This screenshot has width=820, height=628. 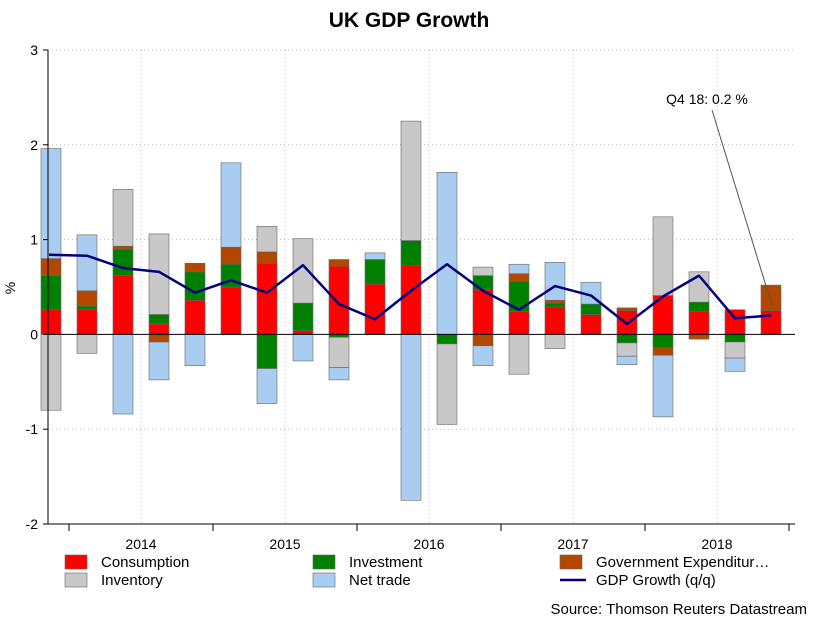 What do you see at coordinates (742, 207) in the screenshot?
I see `annotation-leader-line` at bounding box center [742, 207].